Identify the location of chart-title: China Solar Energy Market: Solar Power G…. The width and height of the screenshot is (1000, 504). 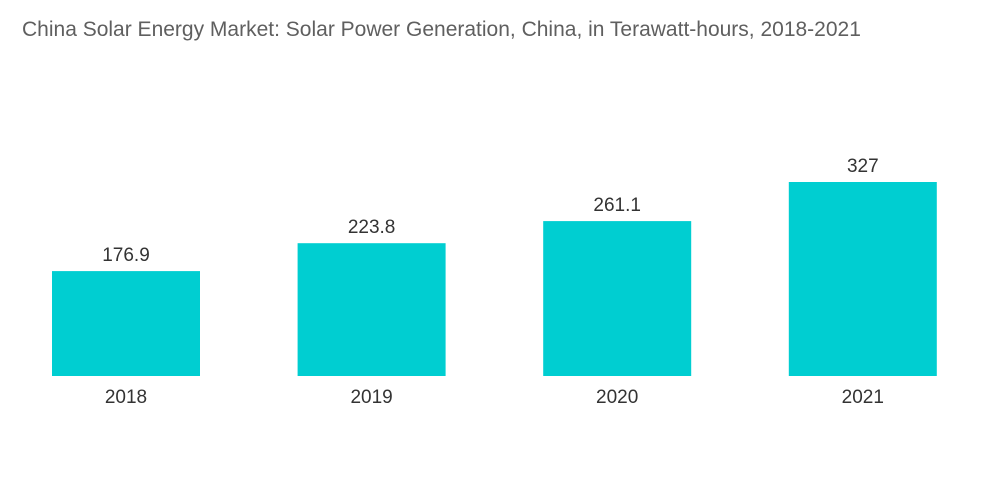
(441, 29).